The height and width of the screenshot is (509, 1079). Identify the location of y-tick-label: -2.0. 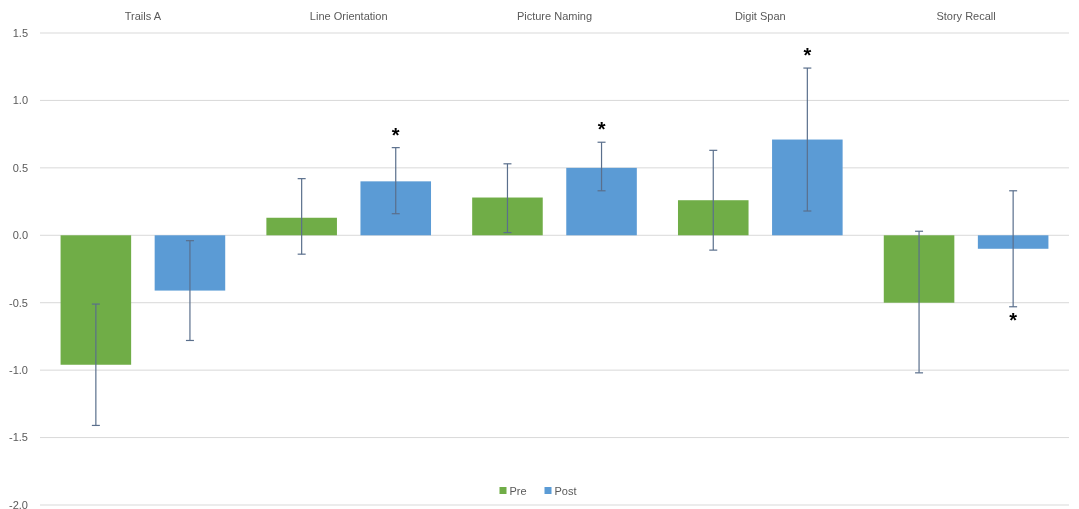
(18, 503).